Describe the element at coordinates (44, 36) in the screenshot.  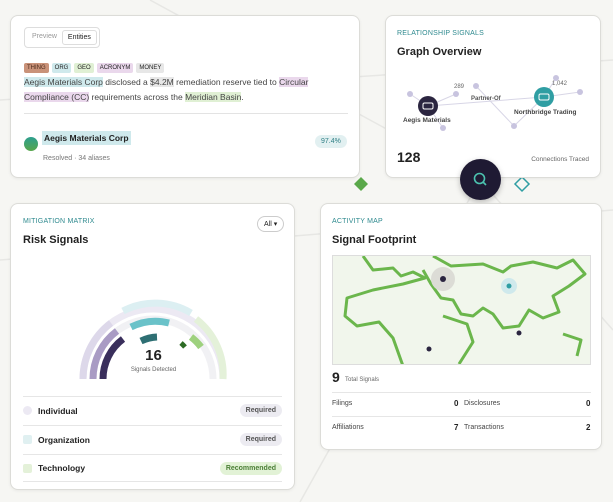
I see `tab: Preview` at that location.